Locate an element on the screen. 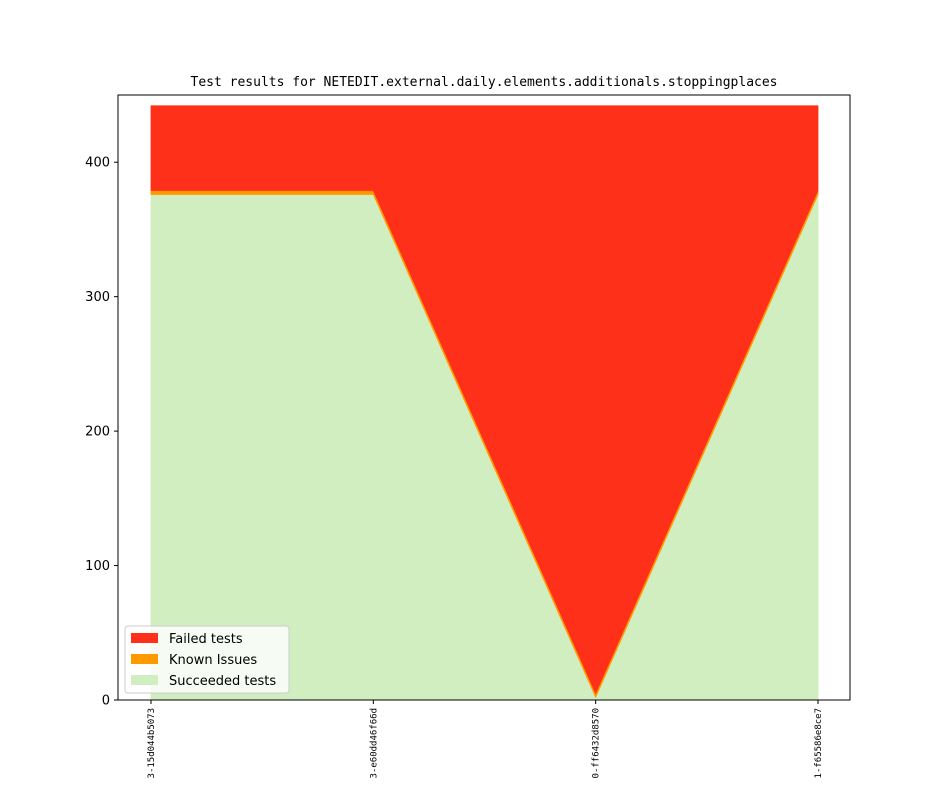 The width and height of the screenshot is (944, 787). x-tick-label: 1-f65586e8ce7 is located at coordinates (819, 743).